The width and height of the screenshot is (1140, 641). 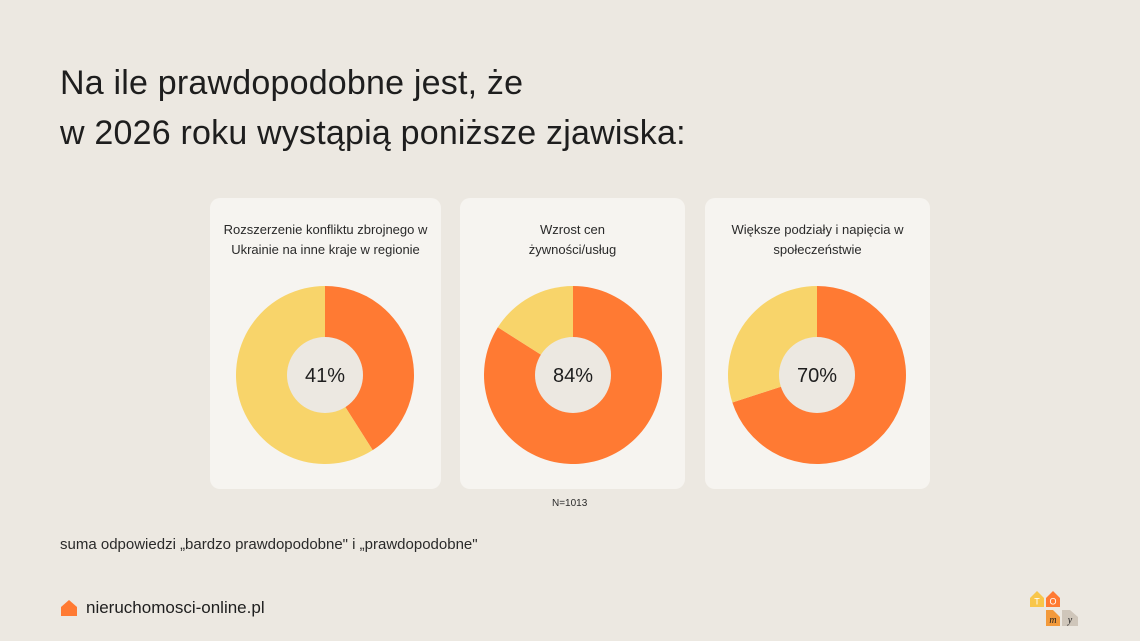 What do you see at coordinates (572, 239) in the screenshot?
I see `chart-title: Wzrost cen żywności/usług` at bounding box center [572, 239].